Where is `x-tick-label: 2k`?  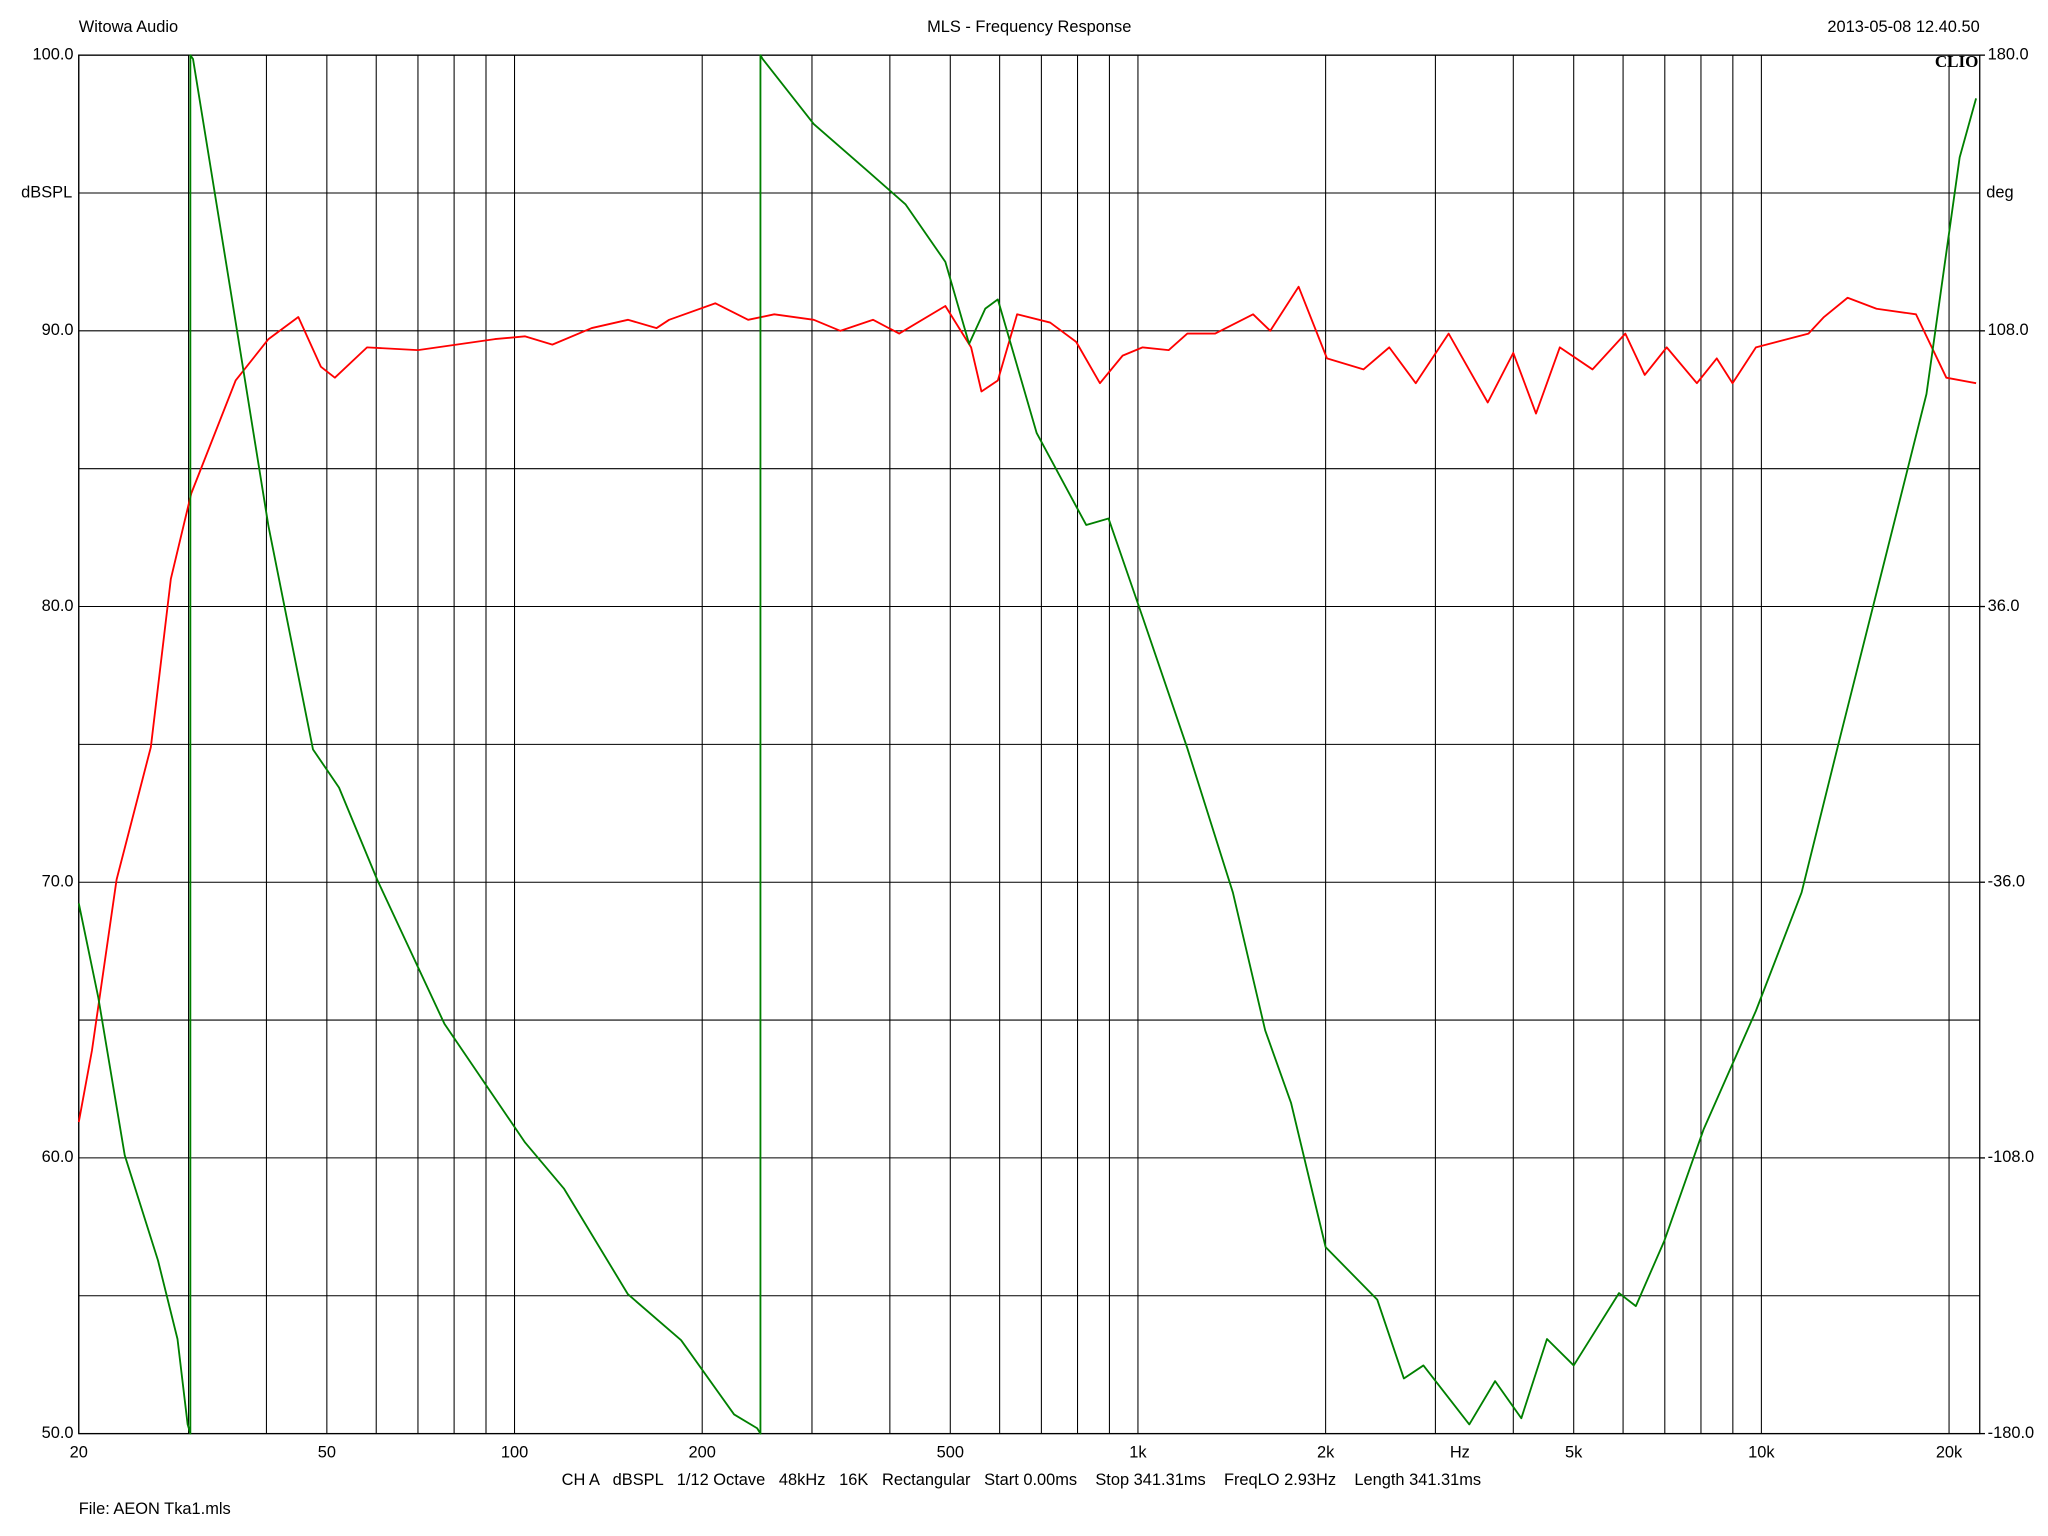
x-tick-label: 2k is located at coordinates (1326, 1453).